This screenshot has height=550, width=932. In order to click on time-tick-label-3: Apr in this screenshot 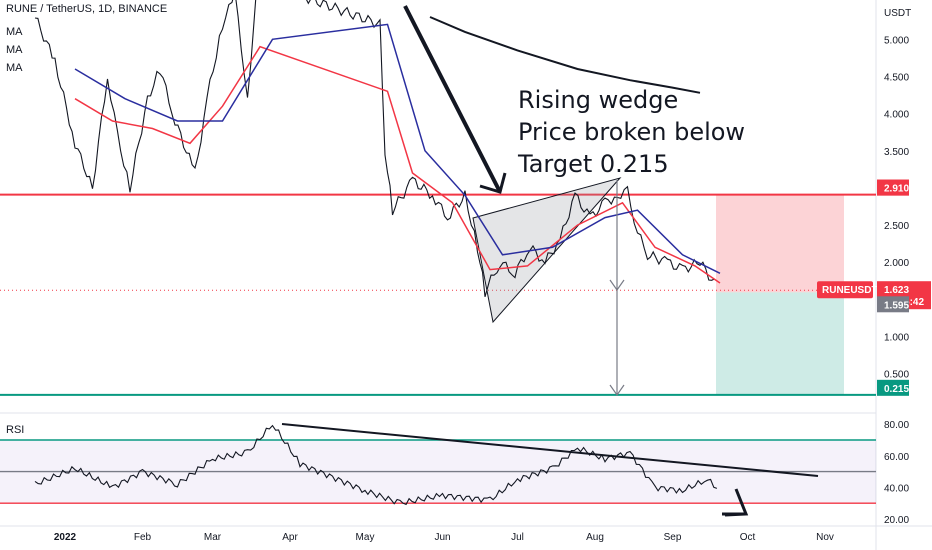, I will do `click(290, 537)`.